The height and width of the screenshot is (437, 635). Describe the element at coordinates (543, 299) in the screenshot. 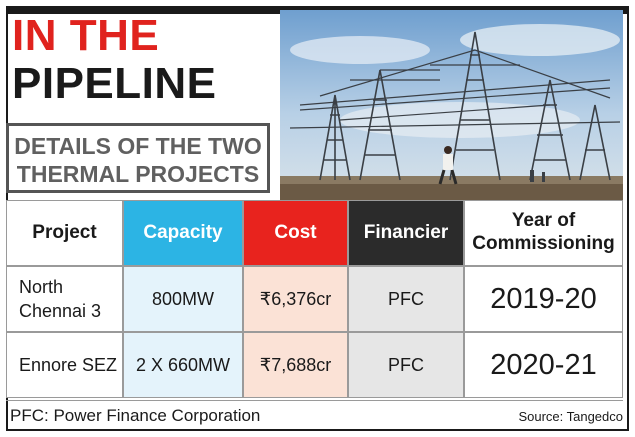

I see `cell-year: 2019-20` at that location.